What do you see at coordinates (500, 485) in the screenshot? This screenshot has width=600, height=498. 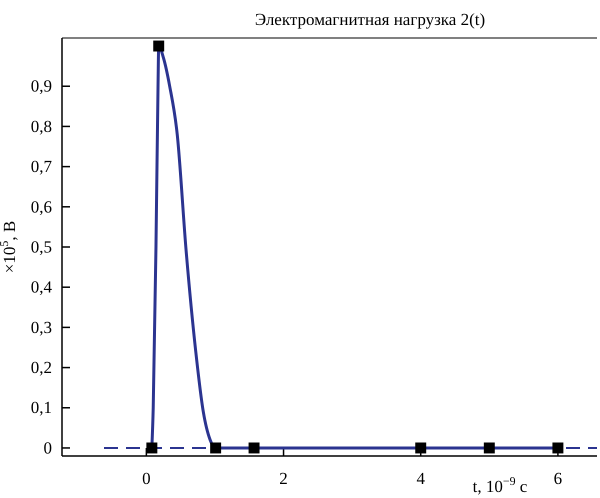 I see `x-axis-title: t, 10$^{−9}$ с` at bounding box center [500, 485].